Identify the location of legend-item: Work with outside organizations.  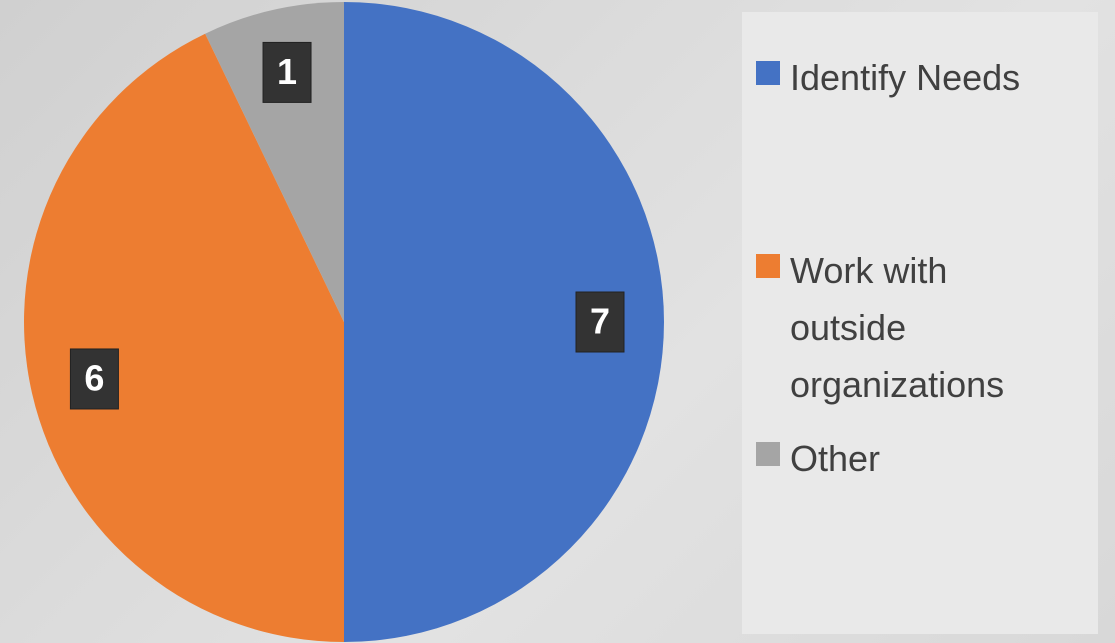
(908, 327).